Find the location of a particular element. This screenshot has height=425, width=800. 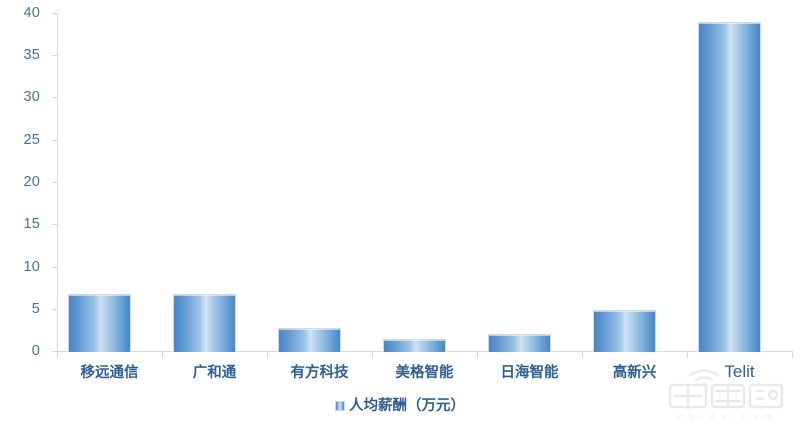

x-axis-label-5: 高新兴 is located at coordinates (634, 373).